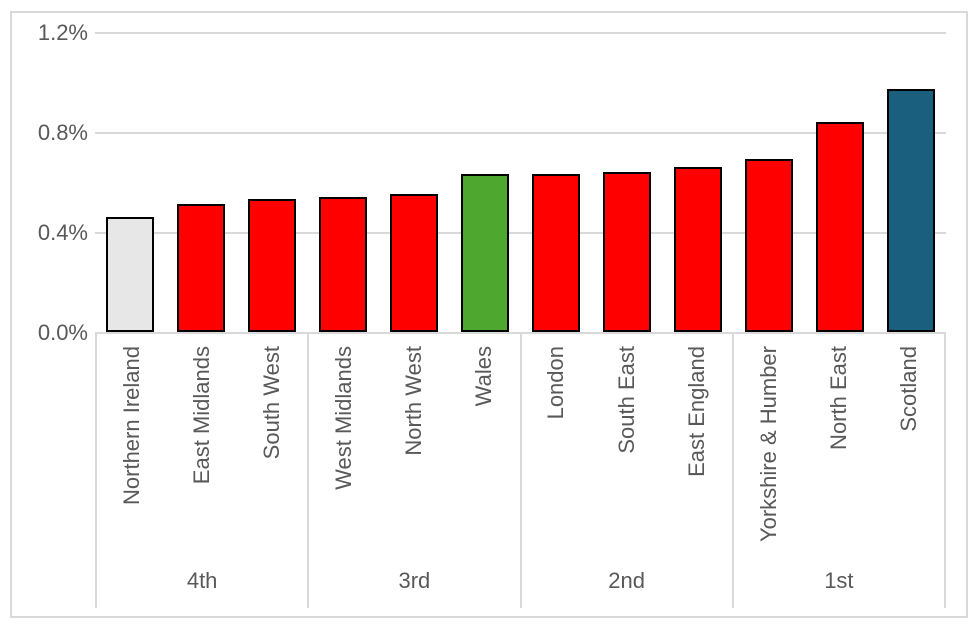  Describe the element at coordinates (62, 332) in the screenshot. I see `y-tick-label: 0.0%` at that location.